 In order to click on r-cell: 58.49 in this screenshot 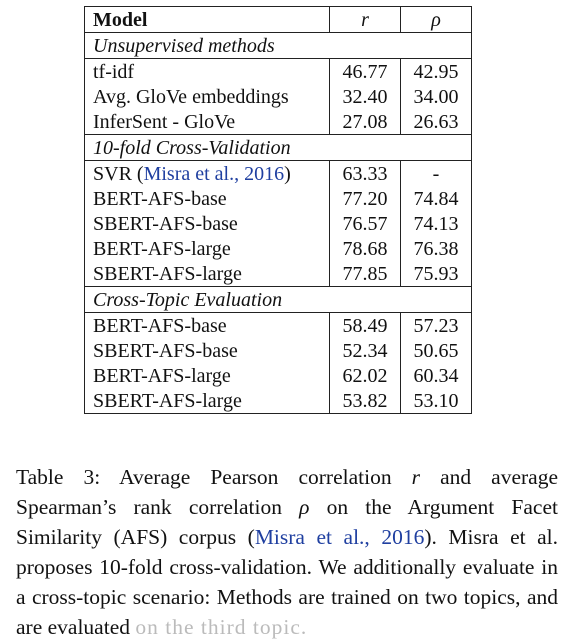, I will do `click(365, 325)`.